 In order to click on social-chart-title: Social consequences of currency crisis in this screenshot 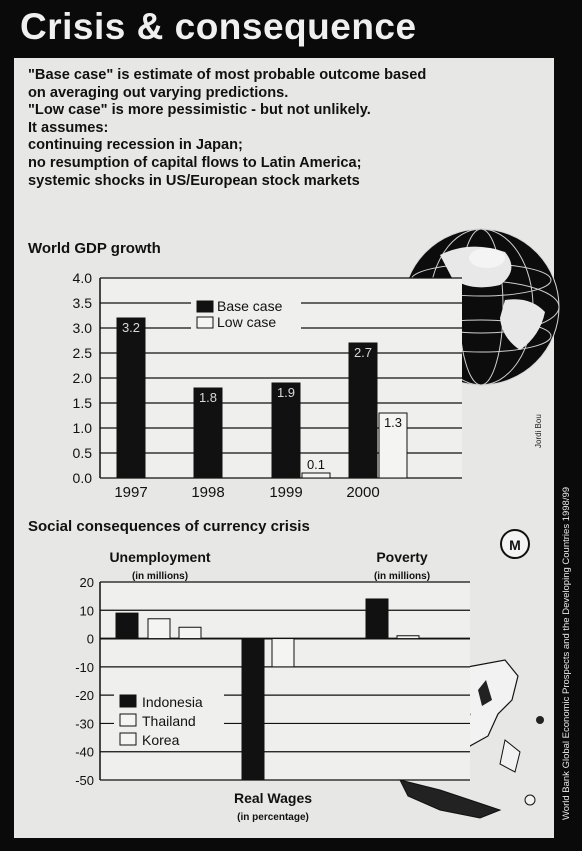, I will do `click(169, 526)`.